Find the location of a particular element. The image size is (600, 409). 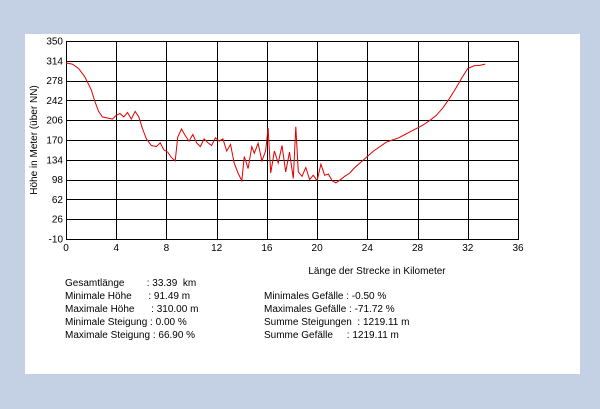

y-tick-label: 350 is located at coordinates (54, 42).